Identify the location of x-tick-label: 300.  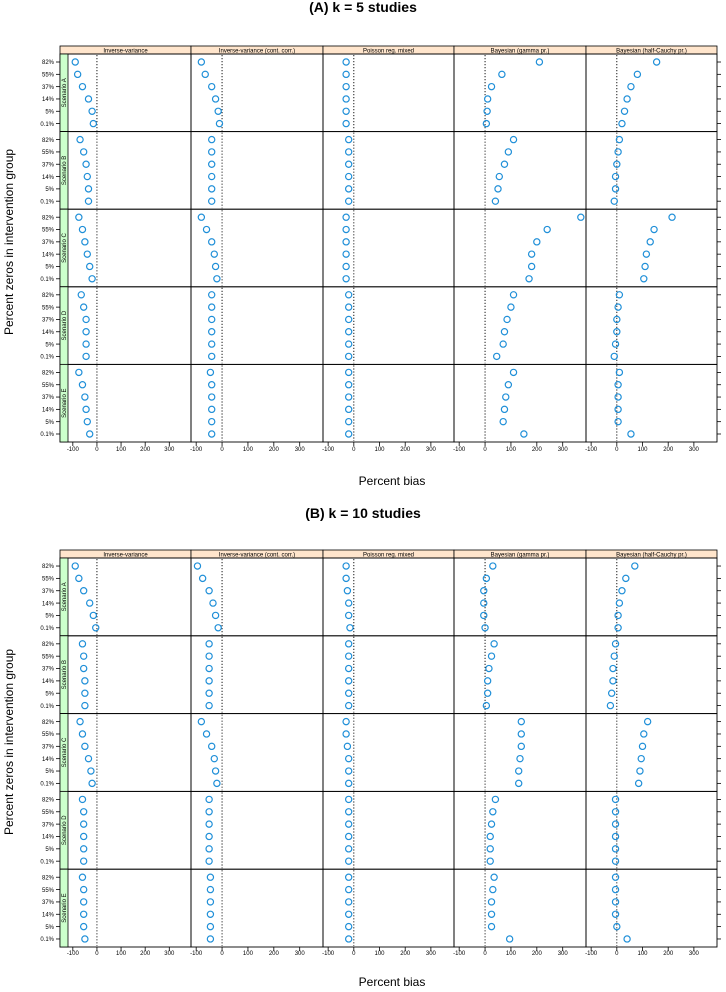
(694, 450).